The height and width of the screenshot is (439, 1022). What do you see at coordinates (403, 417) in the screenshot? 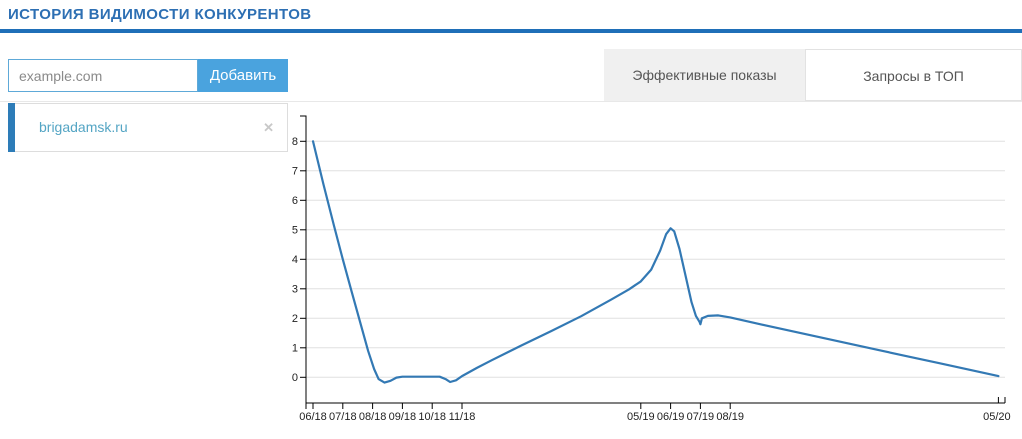
I see `x-tick-label: 09/18` at bounding box center [403, 417].